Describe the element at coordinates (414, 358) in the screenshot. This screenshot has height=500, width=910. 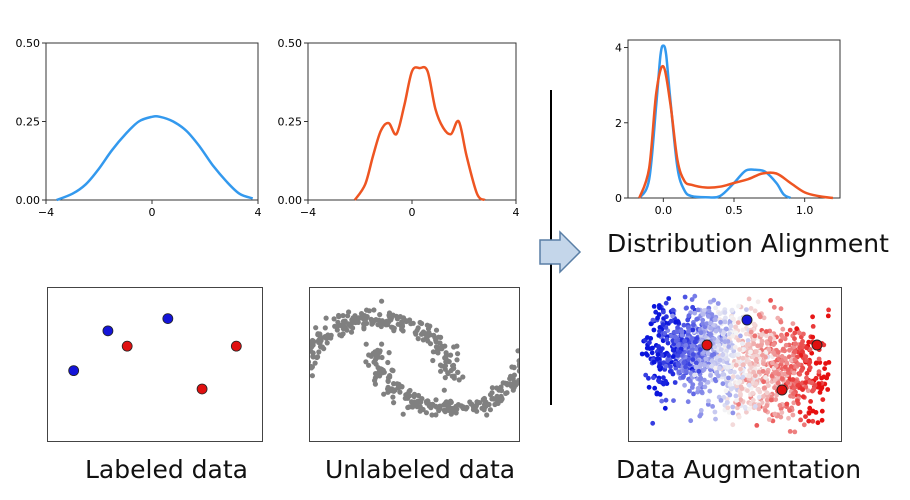
I see `unlabeled-moons-svg` at that location.